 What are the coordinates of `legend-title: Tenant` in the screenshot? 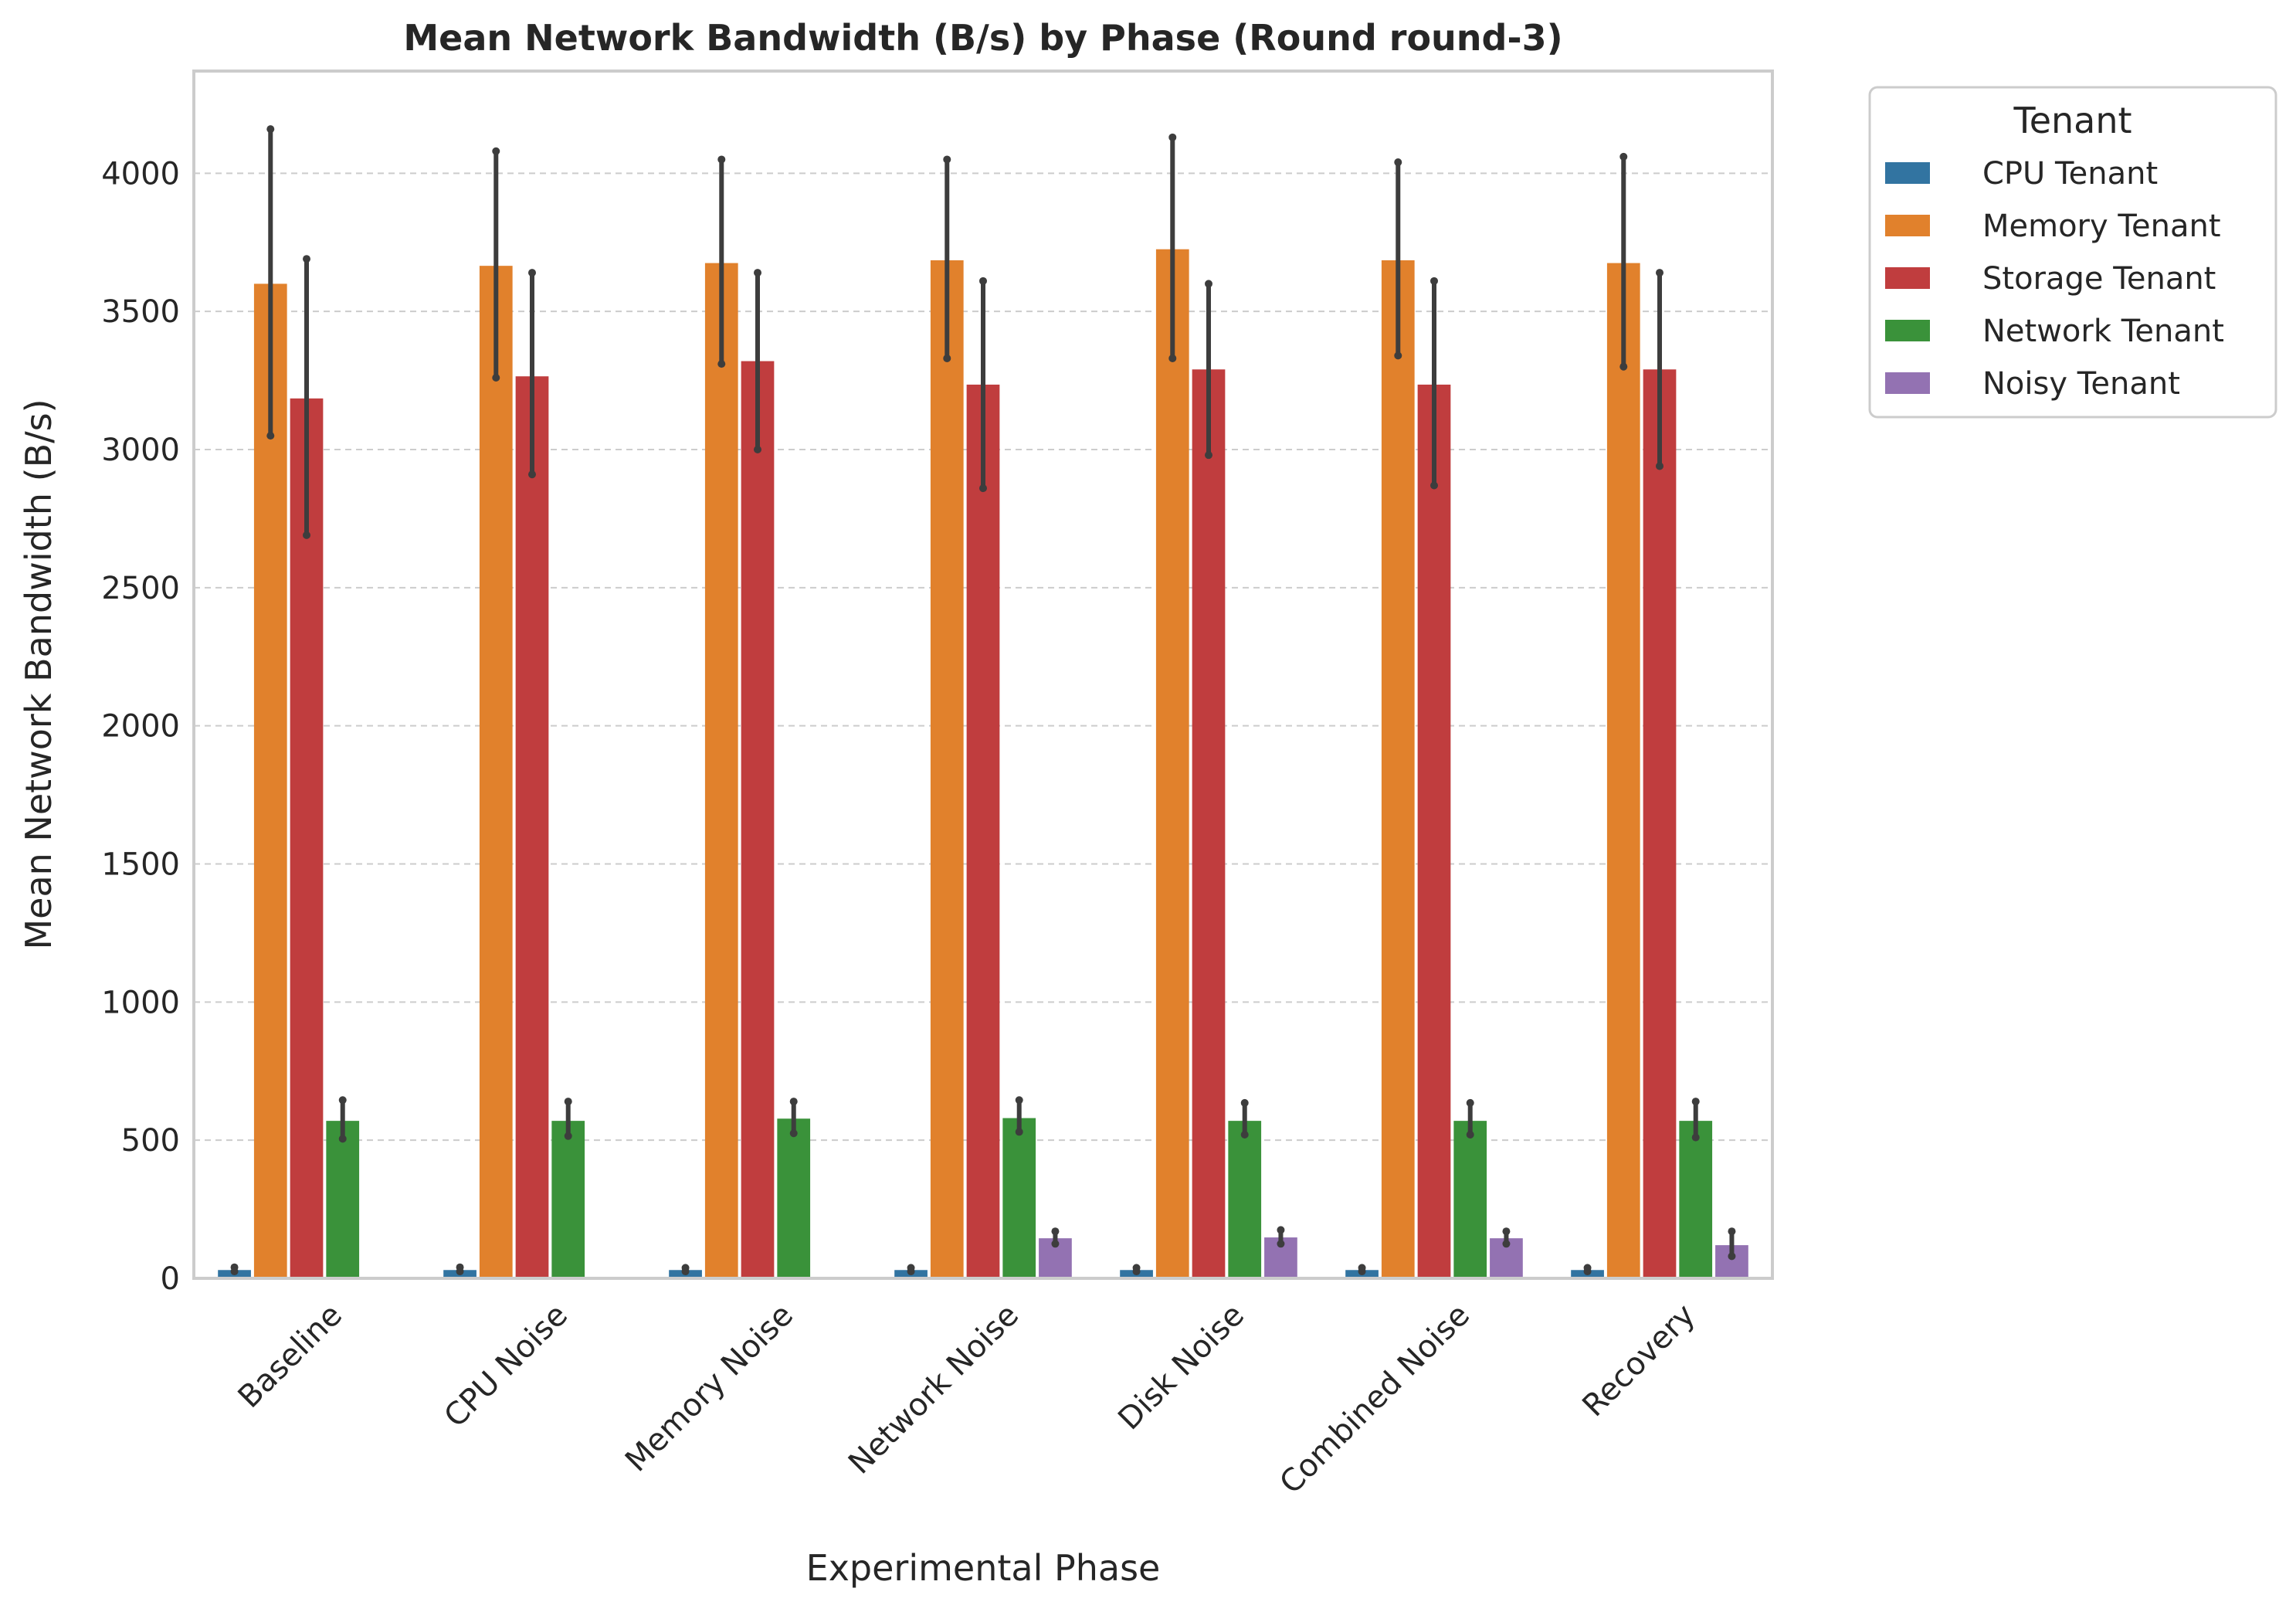 It's located at (2072, 120).